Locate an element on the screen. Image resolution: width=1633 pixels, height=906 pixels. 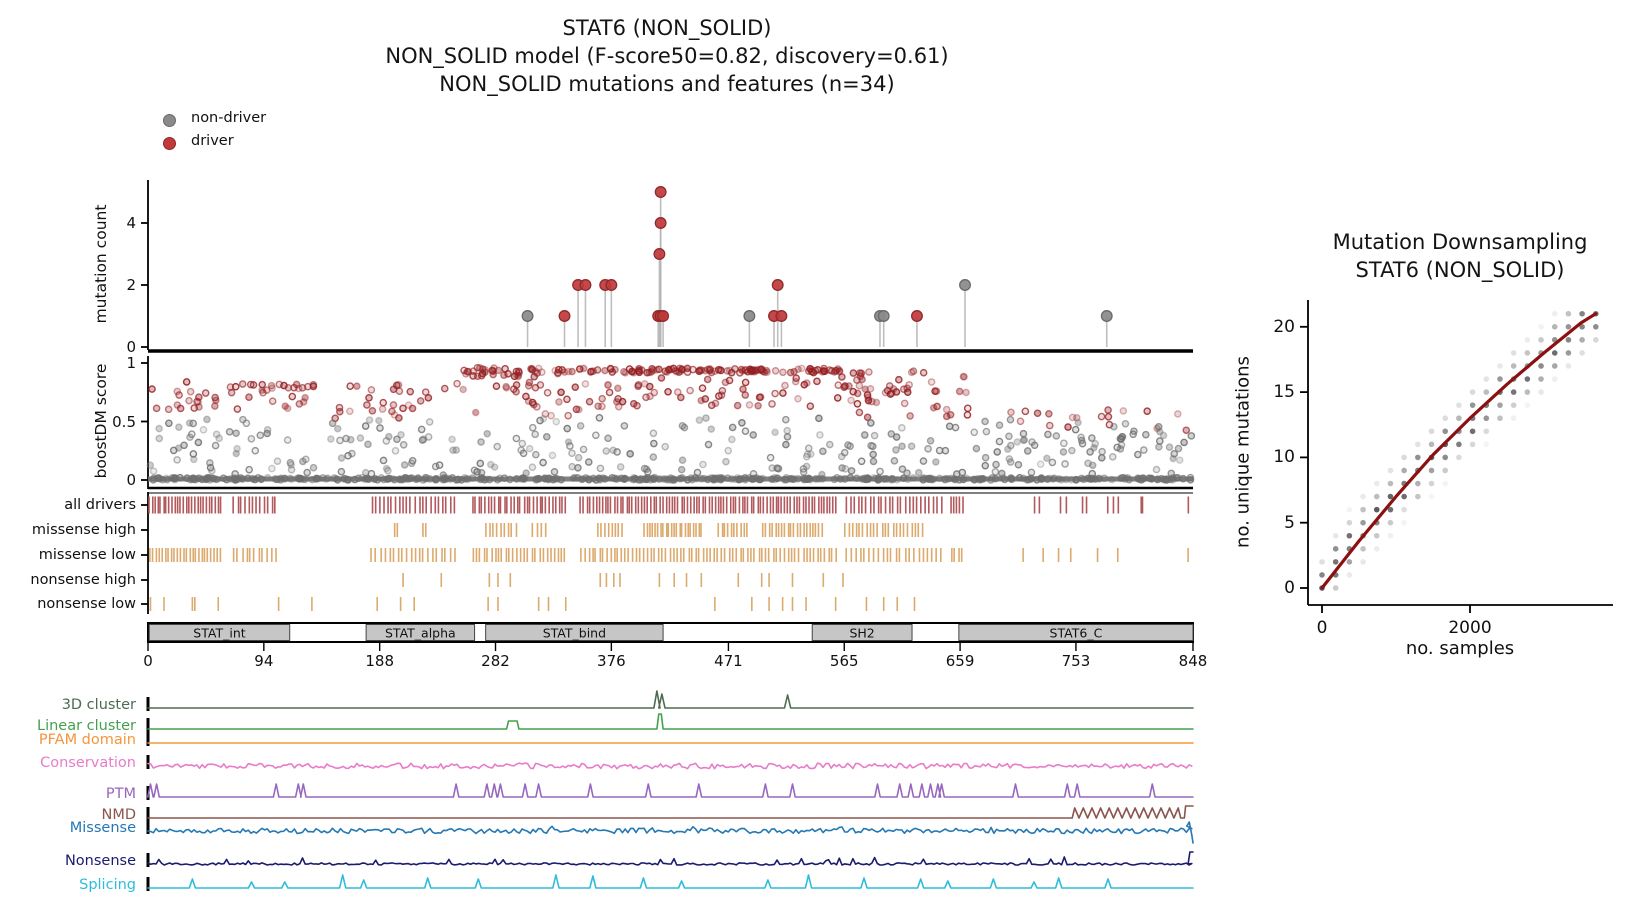
feature-tracks is located at coordinates (670, 790).